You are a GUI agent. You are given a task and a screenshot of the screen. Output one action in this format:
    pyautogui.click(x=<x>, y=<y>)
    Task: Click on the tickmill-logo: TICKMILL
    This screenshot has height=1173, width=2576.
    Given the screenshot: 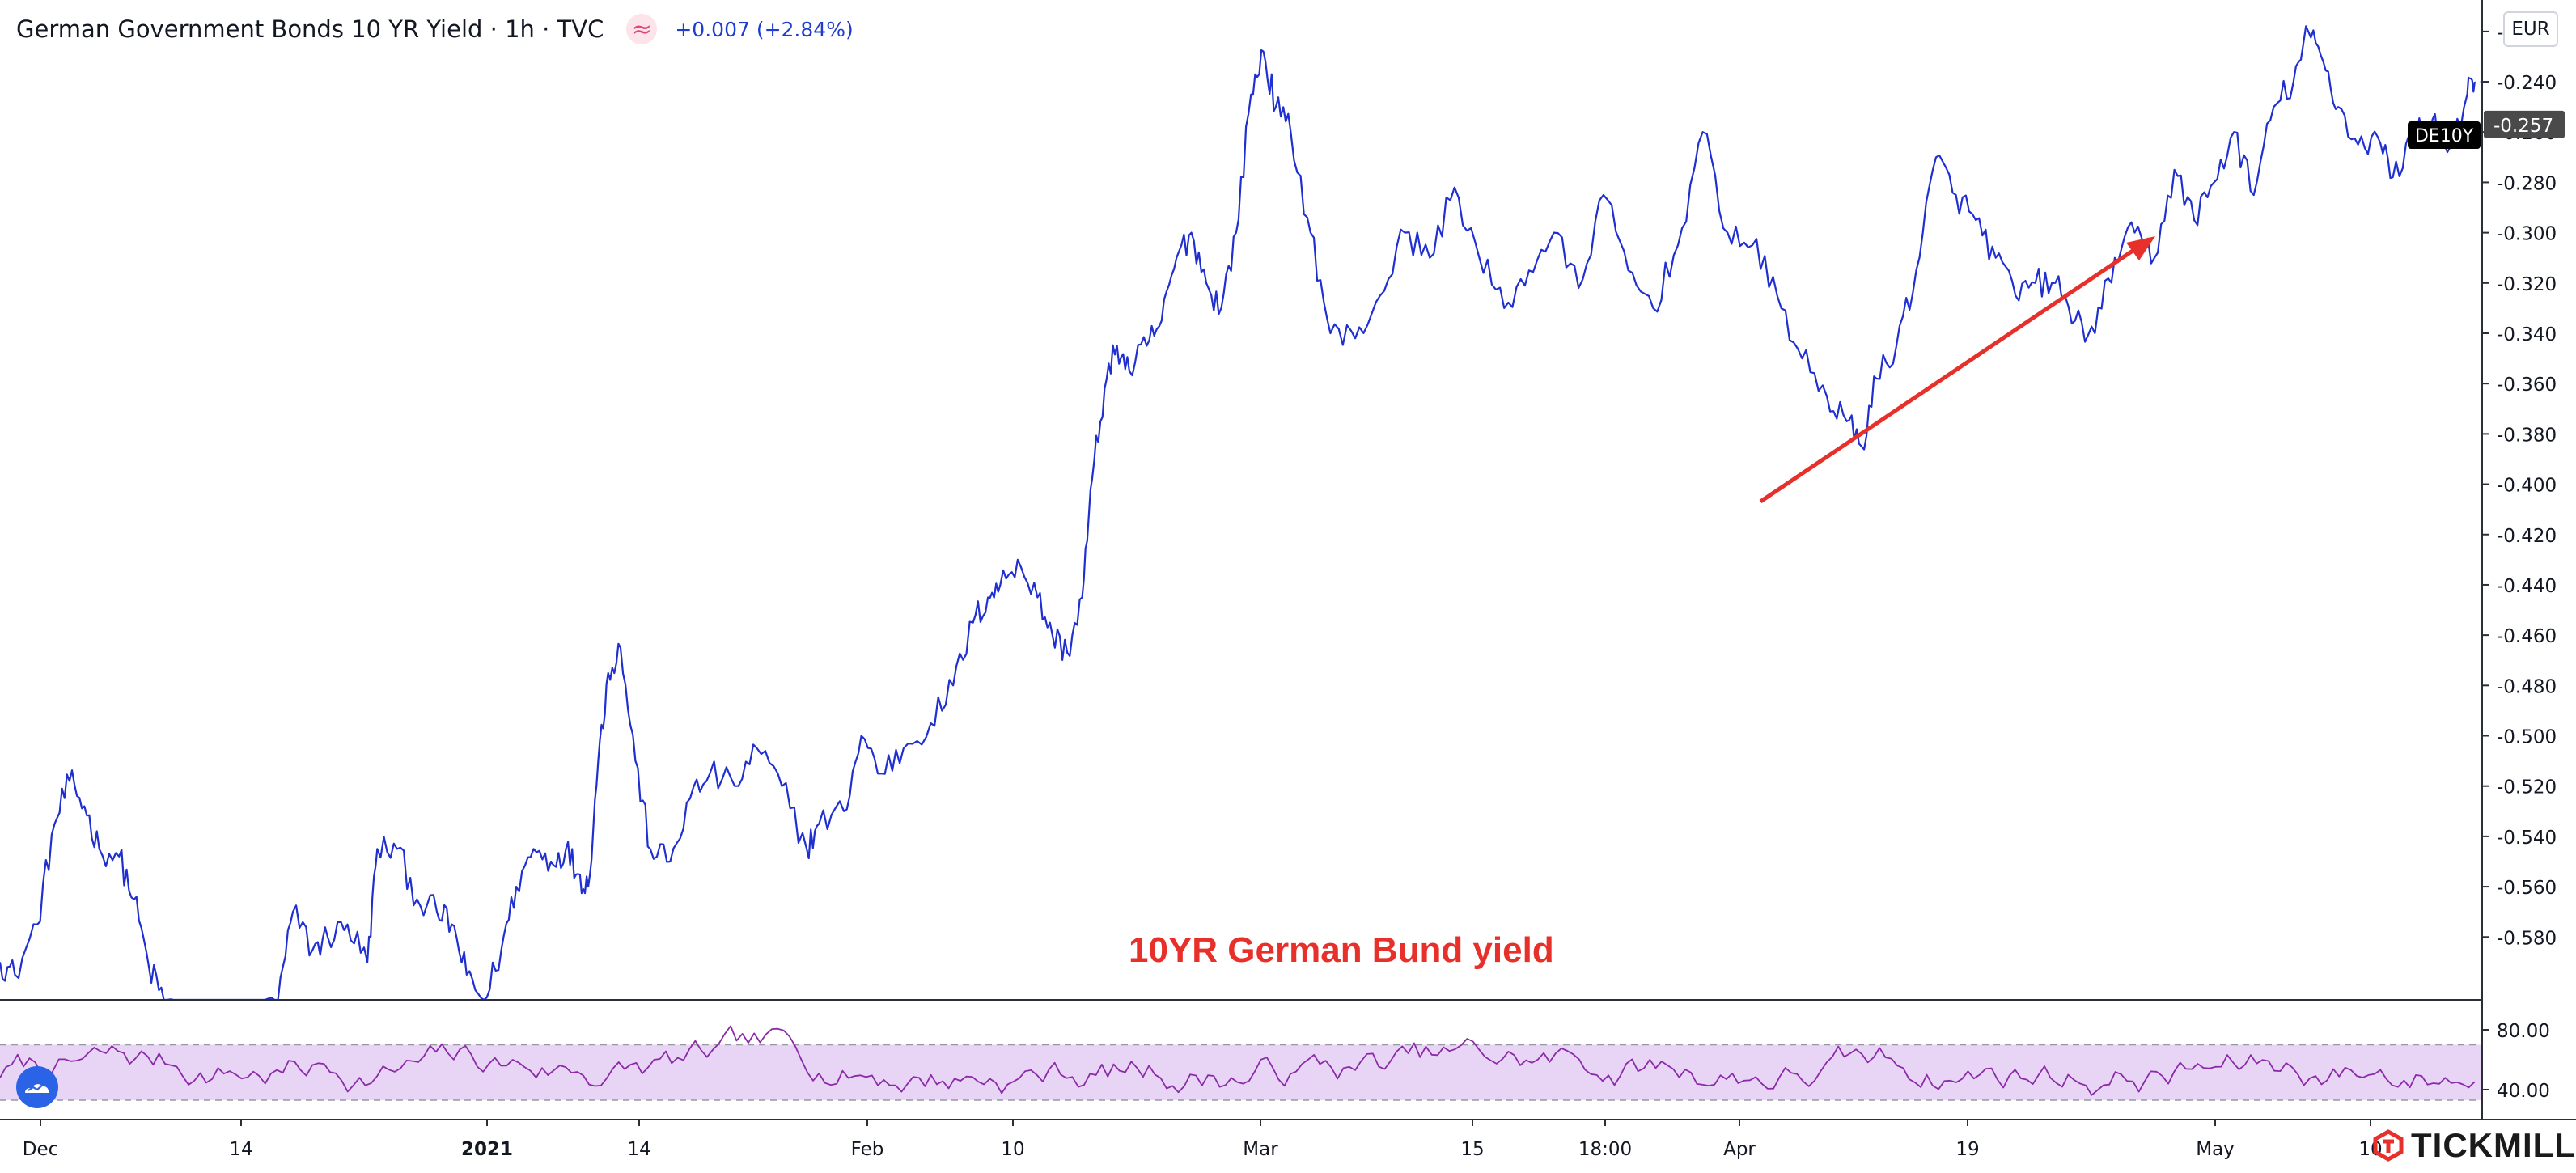 What is the action you would take?
    pyautogui.click(x=2474, y=1145)
    